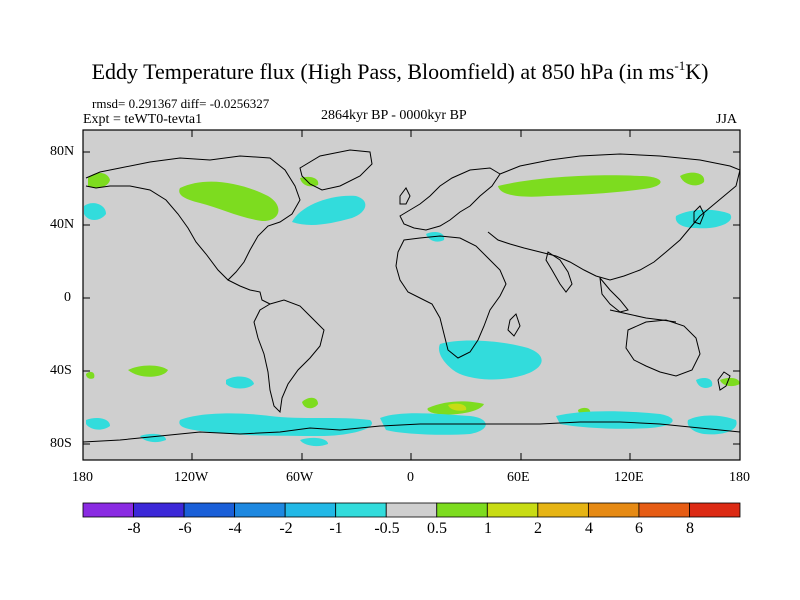 This screenshot has width=800, height=600. I want to click on lat-label-40n: 40N, so click(62, 224).